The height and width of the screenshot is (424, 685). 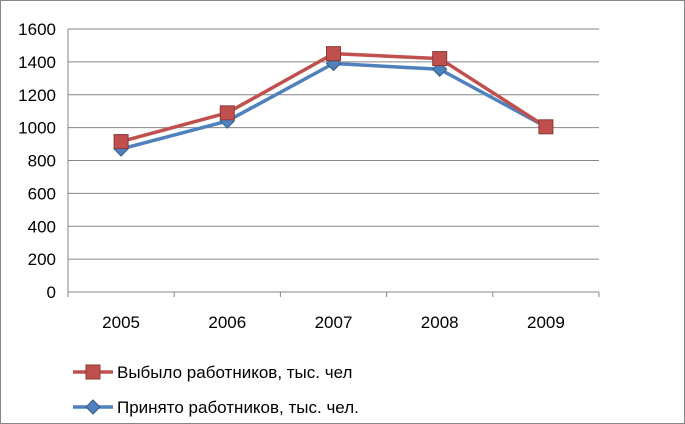 I want to click on legend-label-1: Выбыло работников, тыс. чел, so click(x=234, y=372).